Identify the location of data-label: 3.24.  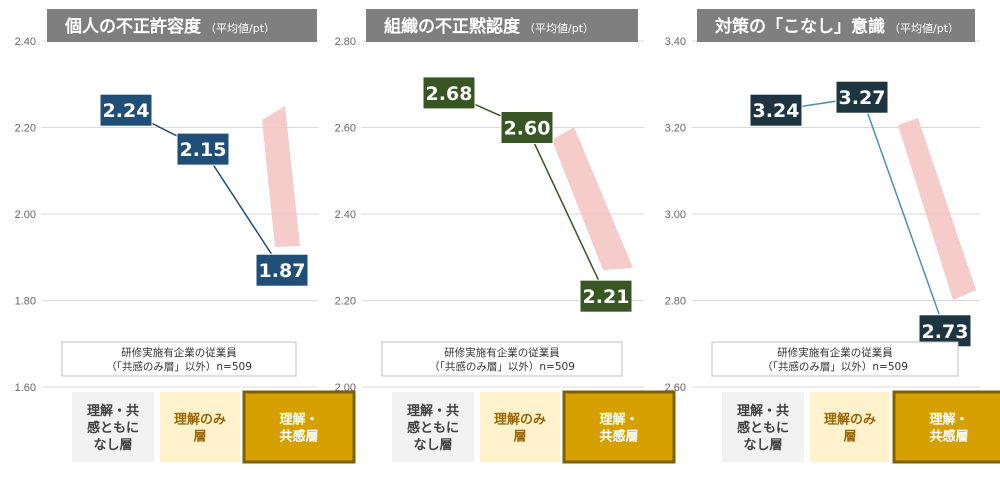
(776, 111).